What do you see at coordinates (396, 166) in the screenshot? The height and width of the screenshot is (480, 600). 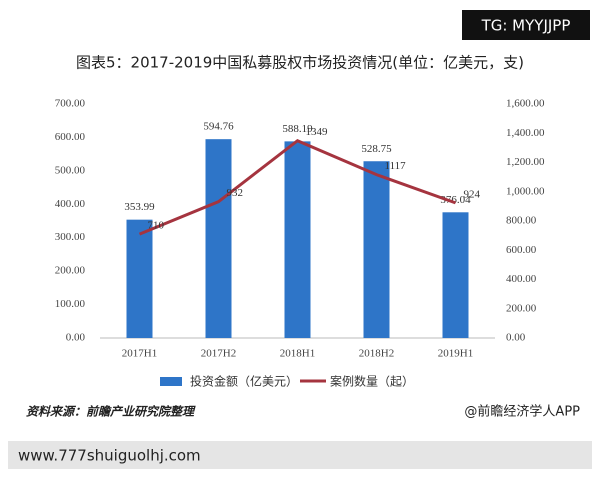 I see `line-label: 1117` at bounding box center [396, 166].